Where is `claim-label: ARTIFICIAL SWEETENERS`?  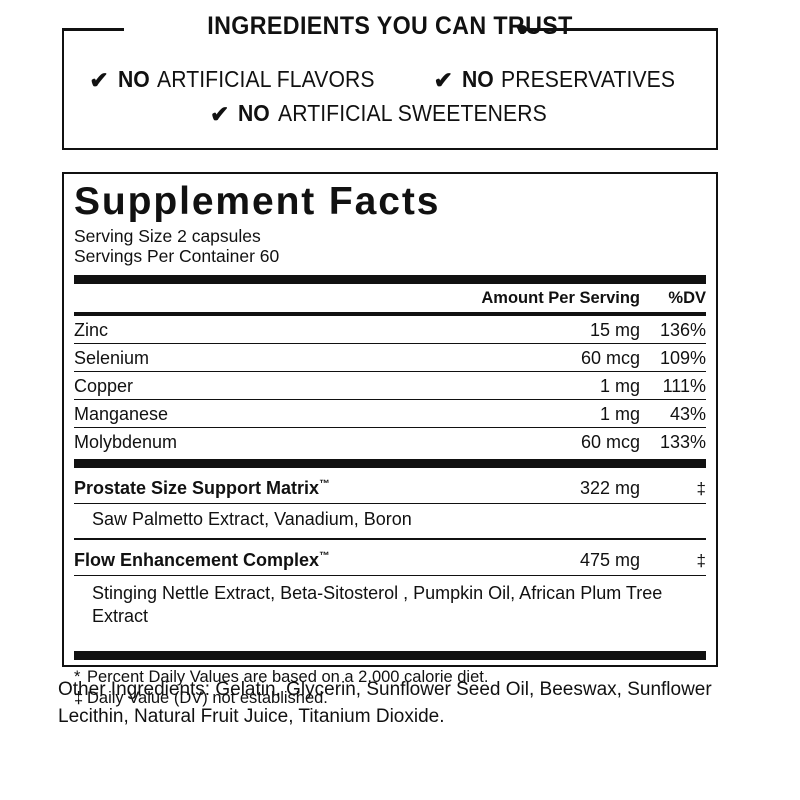
claim-label: ARTIFICIAL SWEETENERS is located at coordinates (412, 113).